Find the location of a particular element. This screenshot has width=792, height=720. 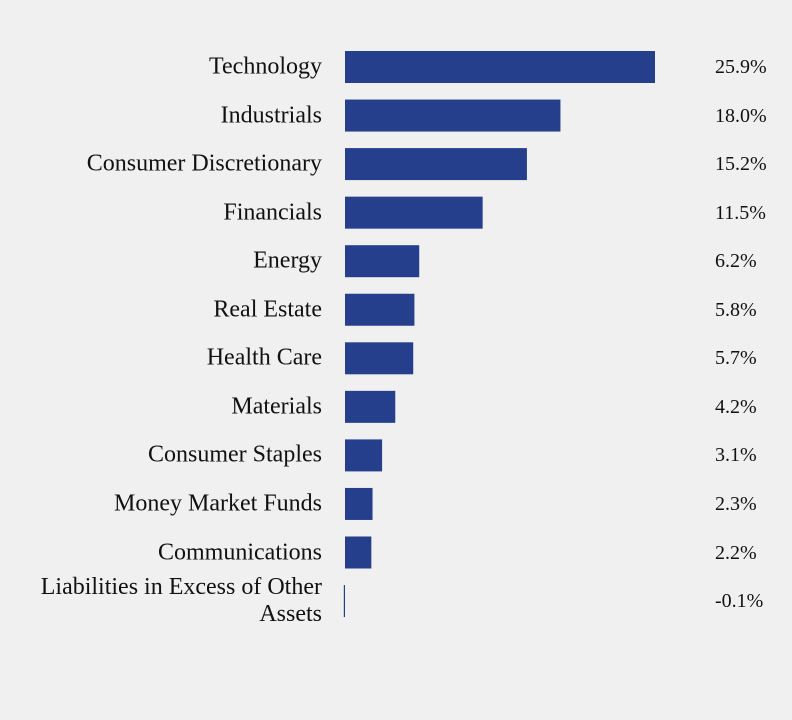

category-label: Materials is located at coordinates (276, 406).